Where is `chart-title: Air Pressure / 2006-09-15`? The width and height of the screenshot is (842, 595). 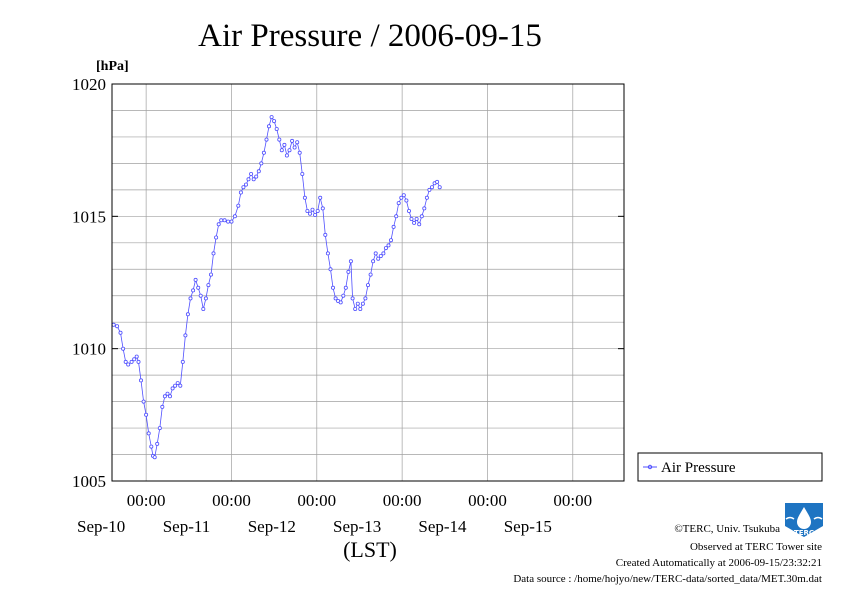 chart-title: Air Pressure / 2006-09-15 is located at coordinates (370, 36).